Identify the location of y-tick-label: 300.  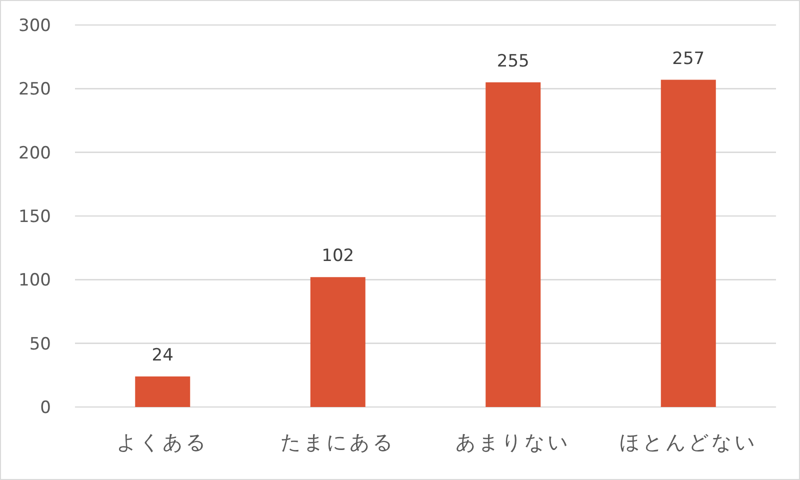
(34, 26).